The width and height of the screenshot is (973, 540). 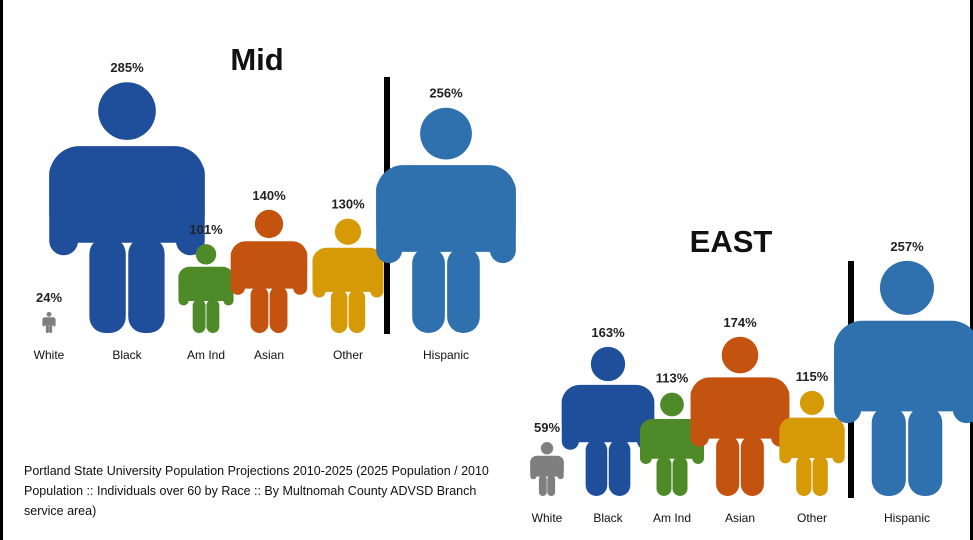 I want to click on east-black-figure-left-leg, so click(x=596, y=467).